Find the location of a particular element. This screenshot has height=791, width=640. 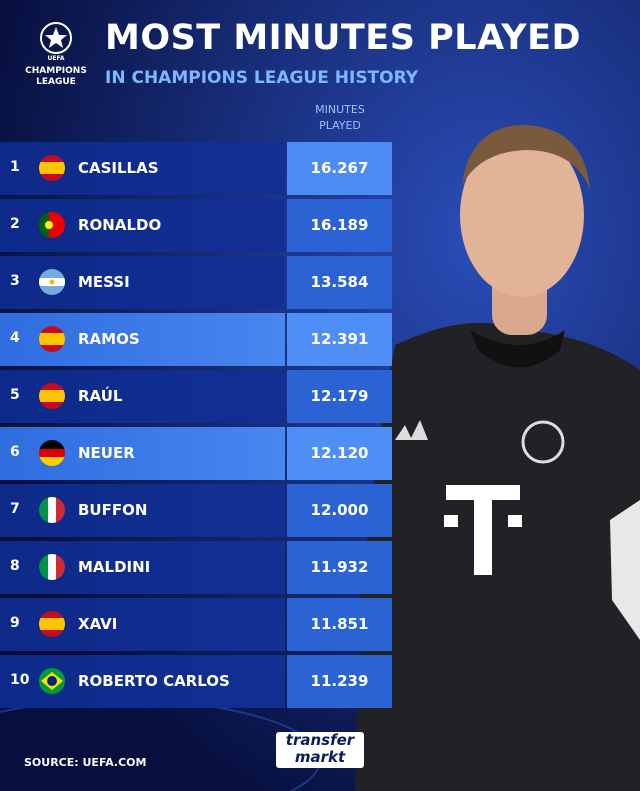

champions-league-ball is located at coordinates (56, 38).